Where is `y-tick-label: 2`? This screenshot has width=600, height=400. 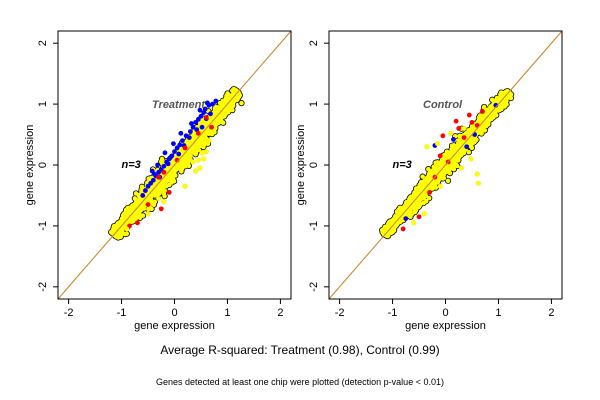
y-tick-label: 2 is located at coordinates (314, 43).